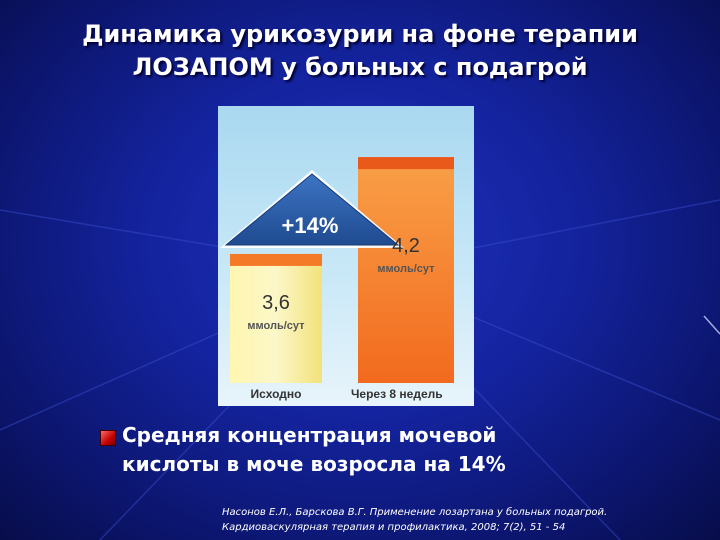 Image resolution: width=720 pixels, height=540 pixels. I want to click on category-label-after: Через 8 недель, so click(397, 394).